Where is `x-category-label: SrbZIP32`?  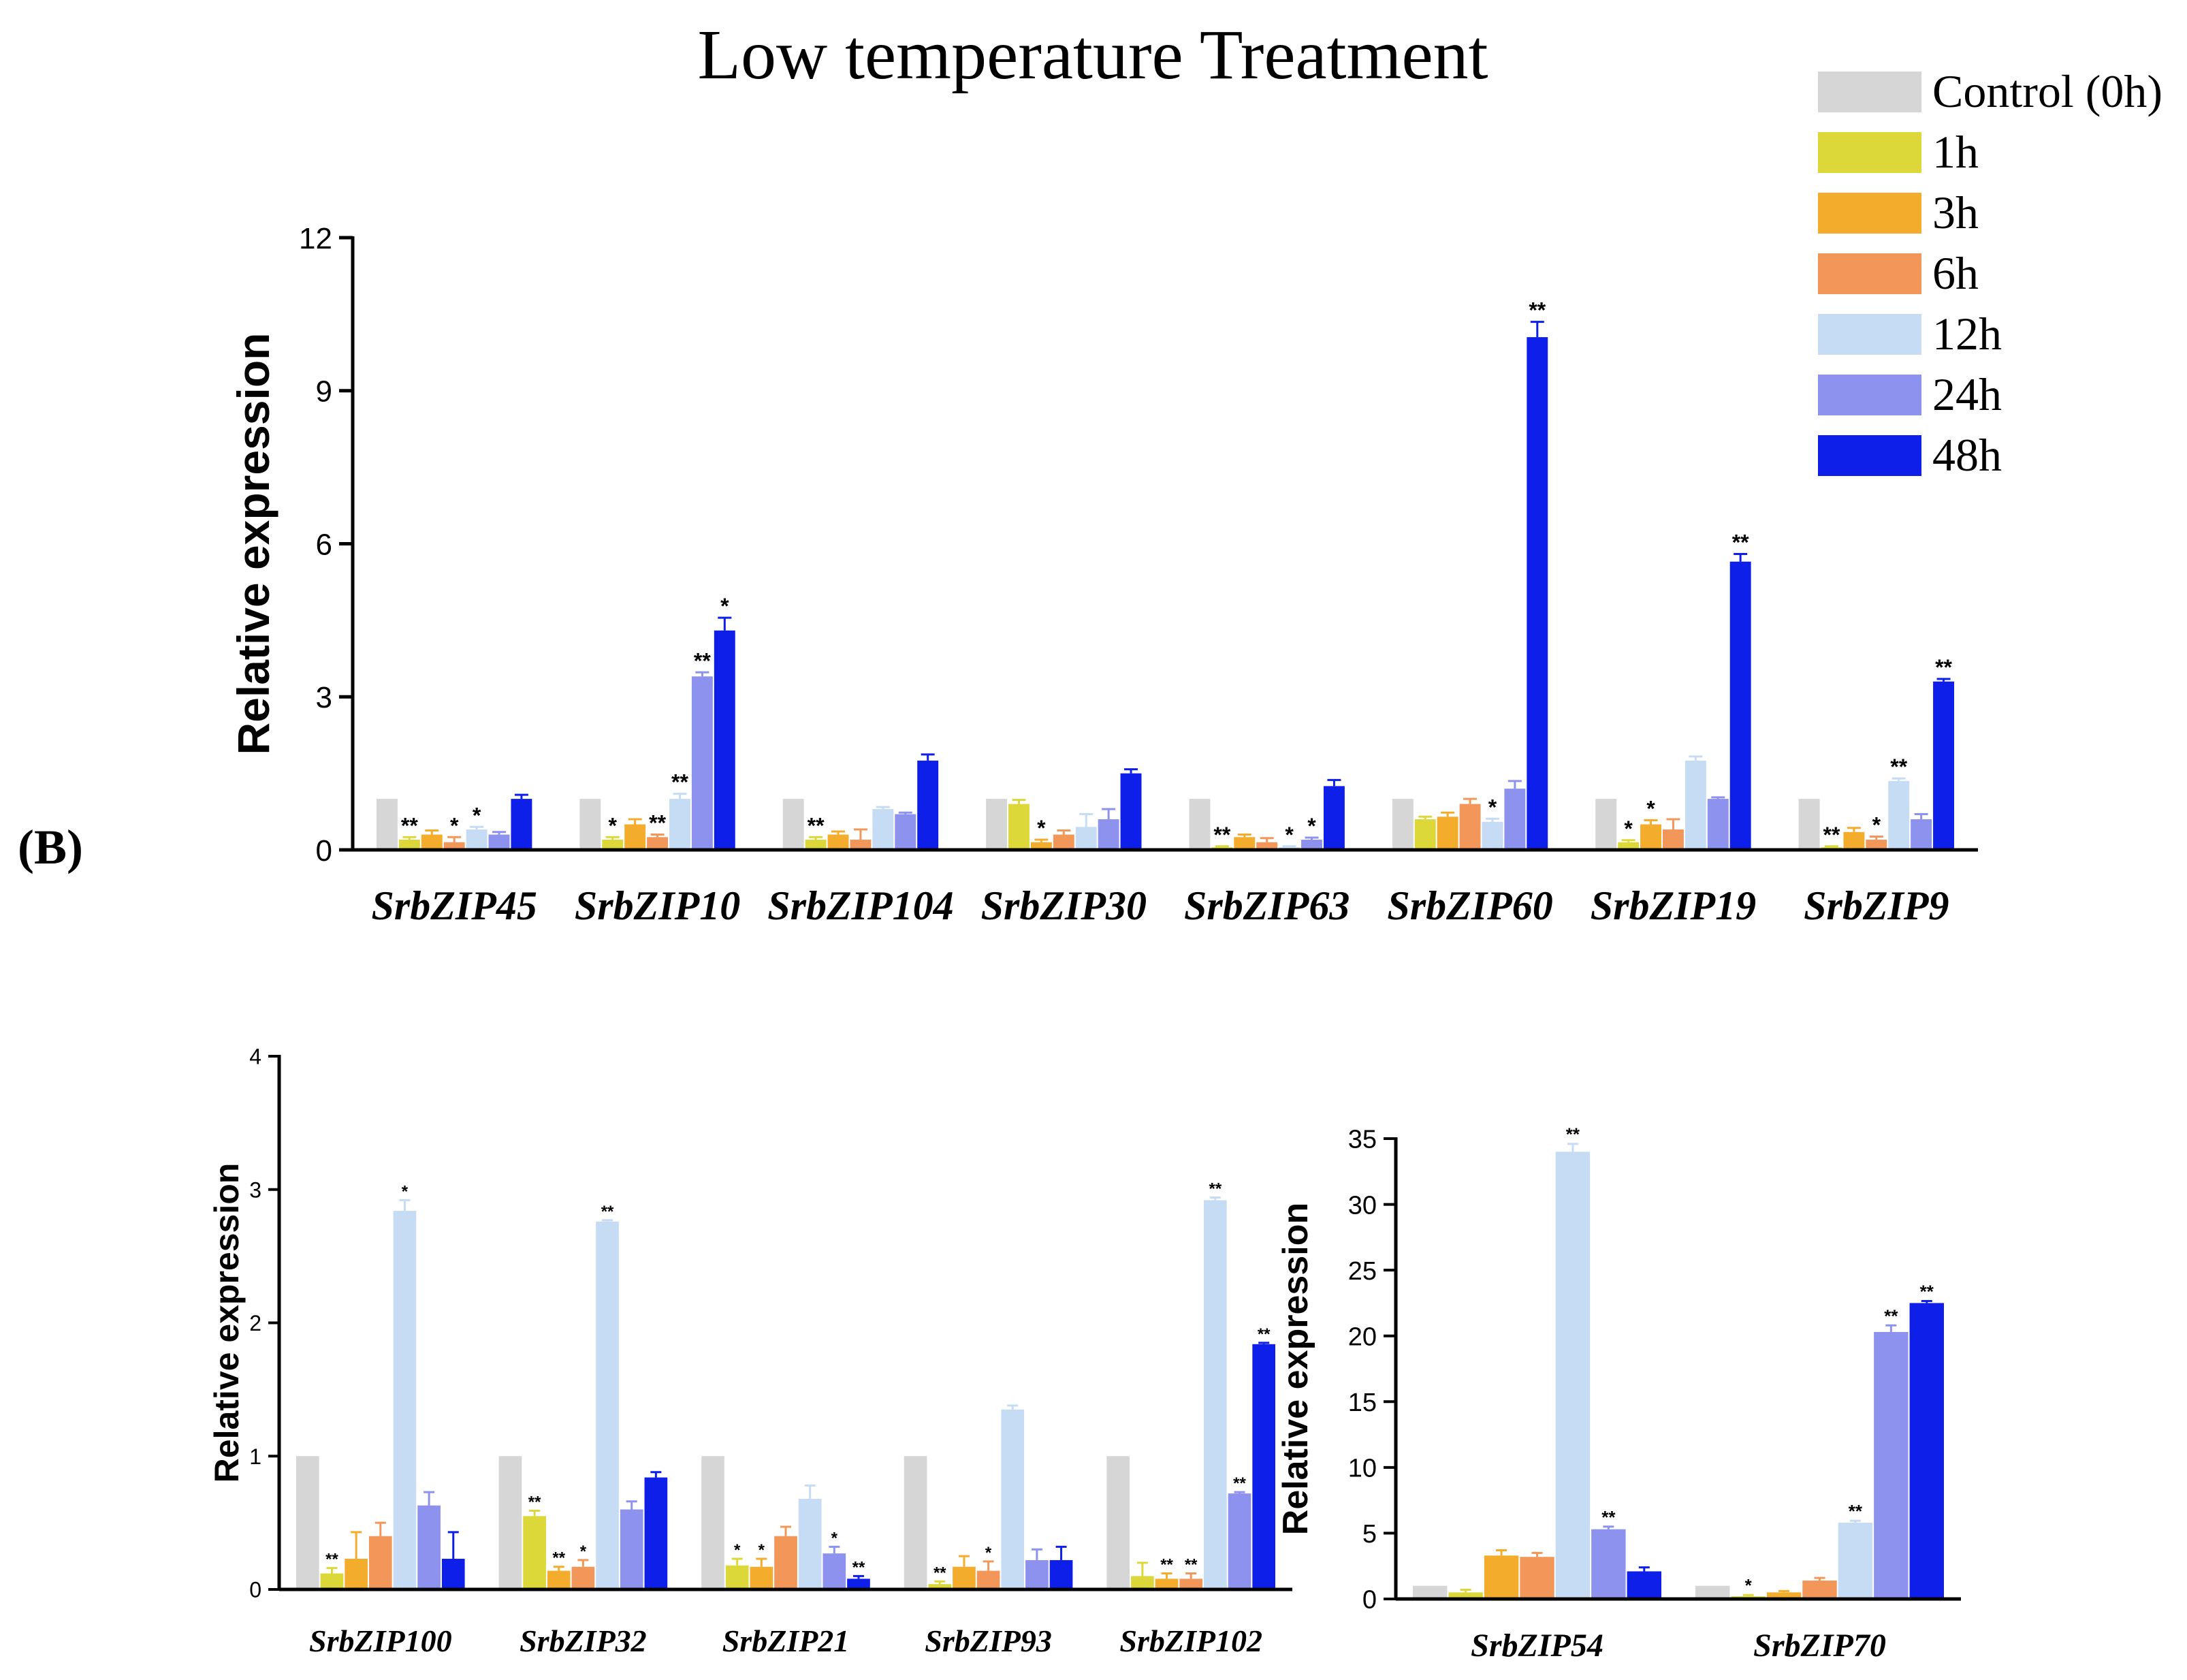 x-category-label: SrbZIP32 is located at coordinates (583, 1640).